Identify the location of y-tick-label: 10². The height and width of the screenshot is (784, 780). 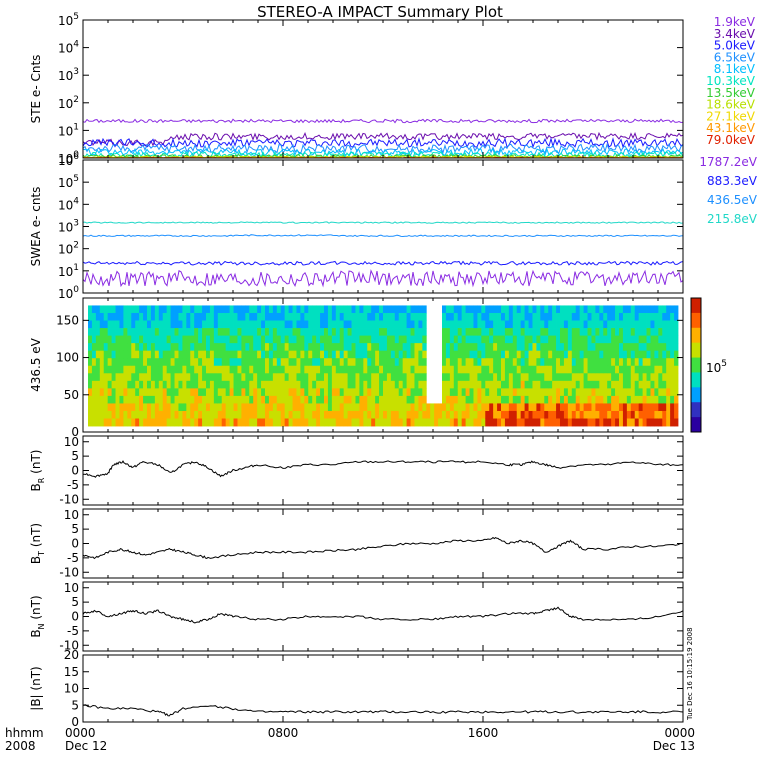
(68, 103).